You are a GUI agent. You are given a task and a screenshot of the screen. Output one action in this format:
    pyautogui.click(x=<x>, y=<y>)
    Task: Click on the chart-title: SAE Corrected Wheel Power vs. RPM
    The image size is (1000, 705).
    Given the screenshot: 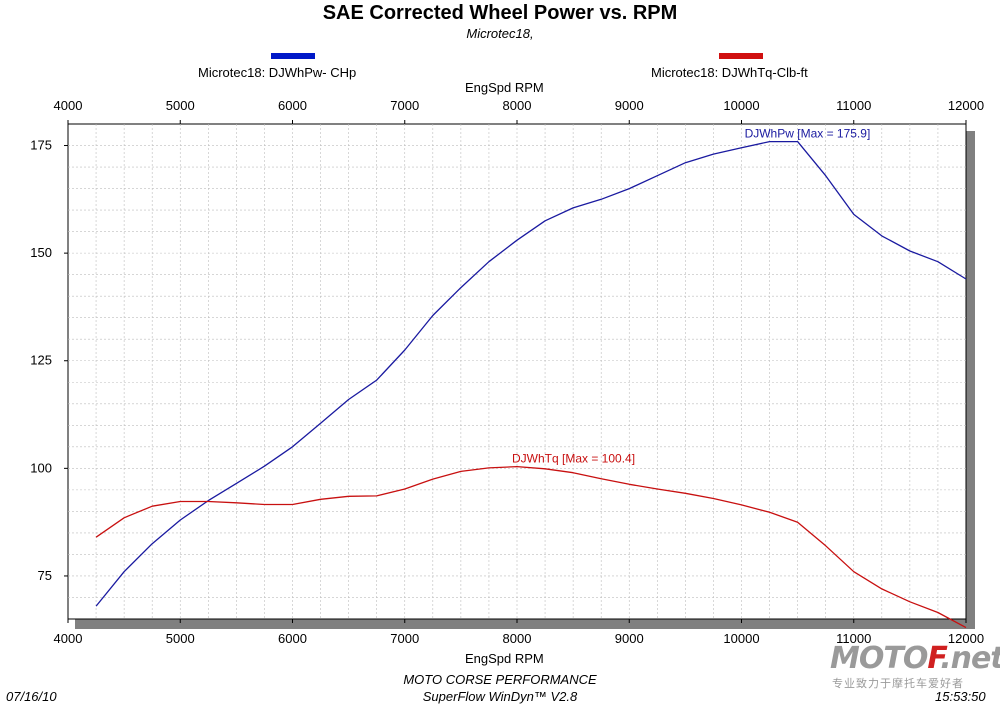 What is the action you would take?
    pyautogui.click(x=500, y=13)
    